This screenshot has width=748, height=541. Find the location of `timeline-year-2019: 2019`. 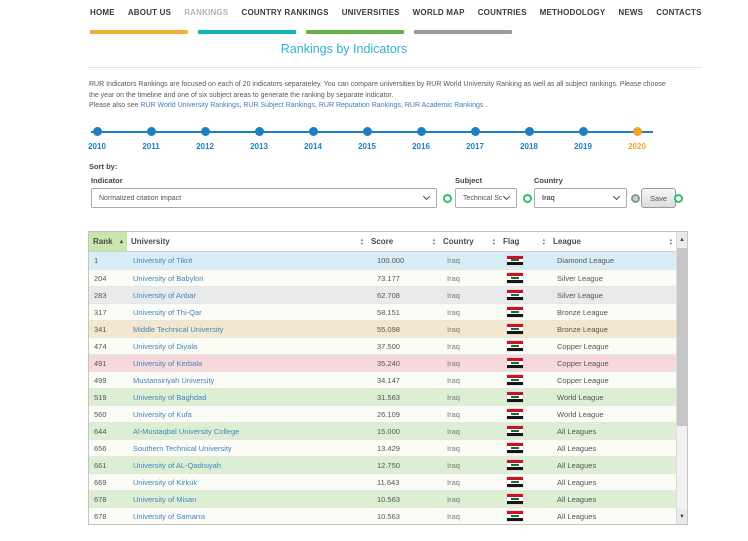

timeline-year-2019: 2019 is located at coordinates (583, 137).